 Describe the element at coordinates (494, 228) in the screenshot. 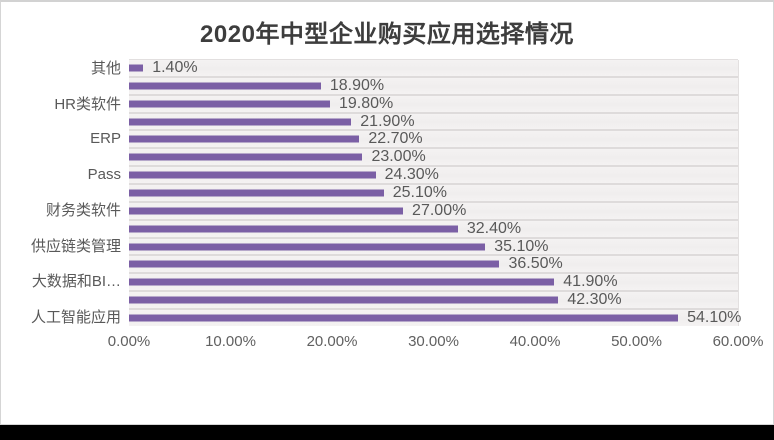

I see `bar-value-label: 32.40%` at that location.